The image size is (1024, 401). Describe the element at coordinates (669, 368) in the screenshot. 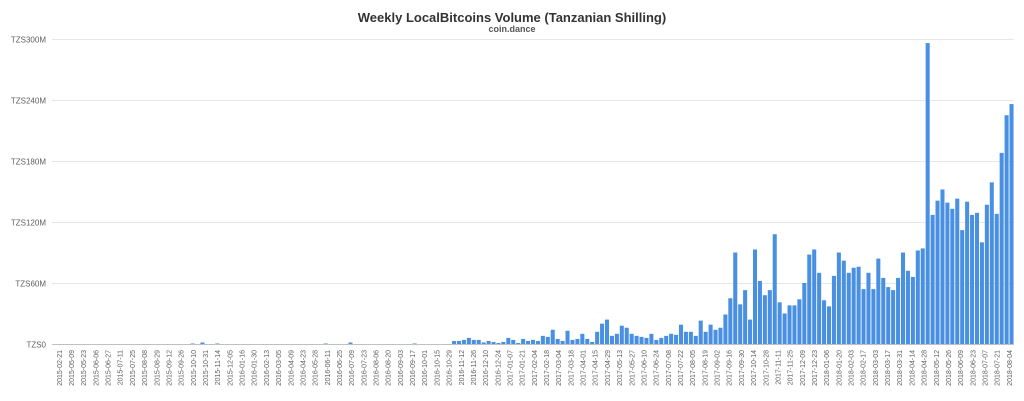

I see `x-tick-label: 2017-07-08` at that location.